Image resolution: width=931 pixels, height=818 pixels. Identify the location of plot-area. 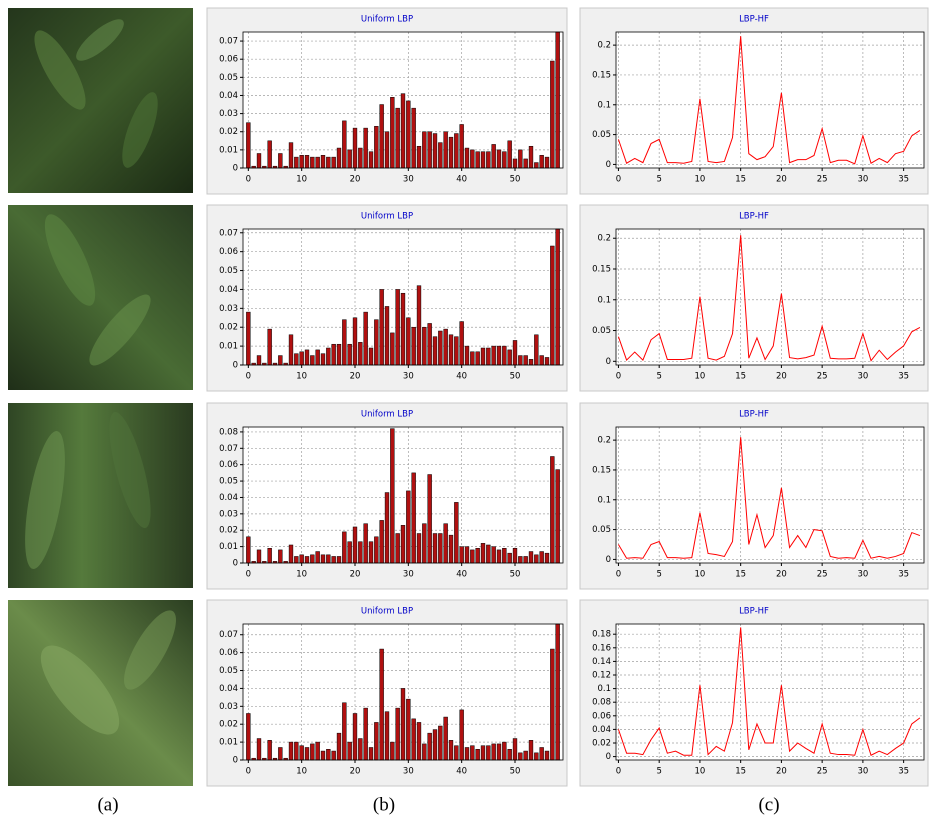
(770, 297).